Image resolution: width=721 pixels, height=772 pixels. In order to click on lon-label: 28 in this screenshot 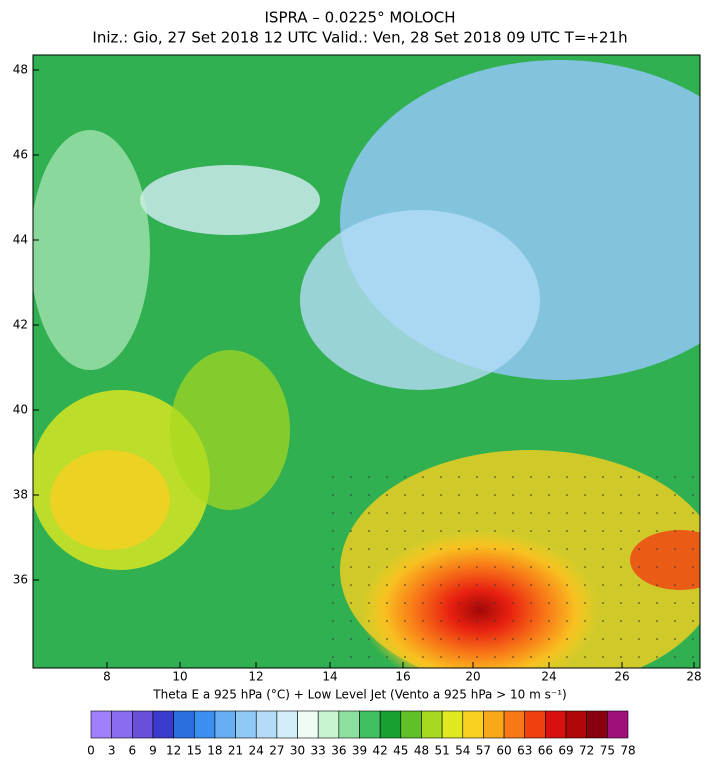, I will do `click(693, 677)`.